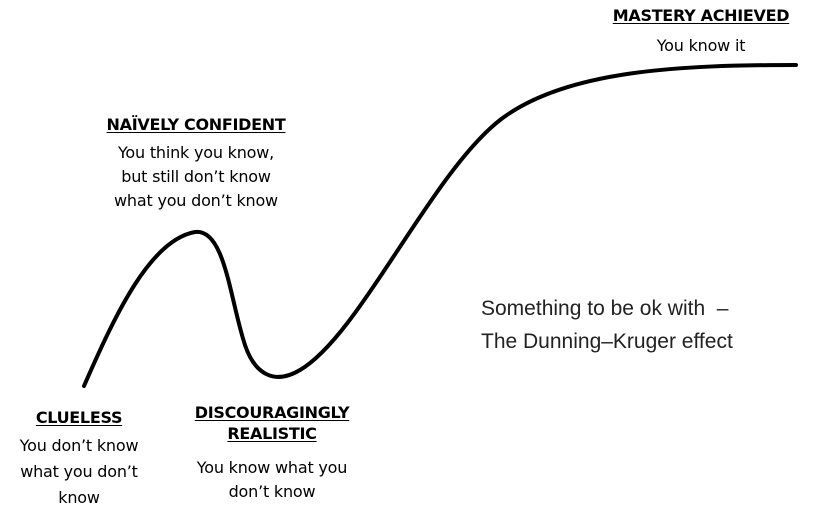  I want to click on caption-line: Something to be ok with –, so click(605, 308).